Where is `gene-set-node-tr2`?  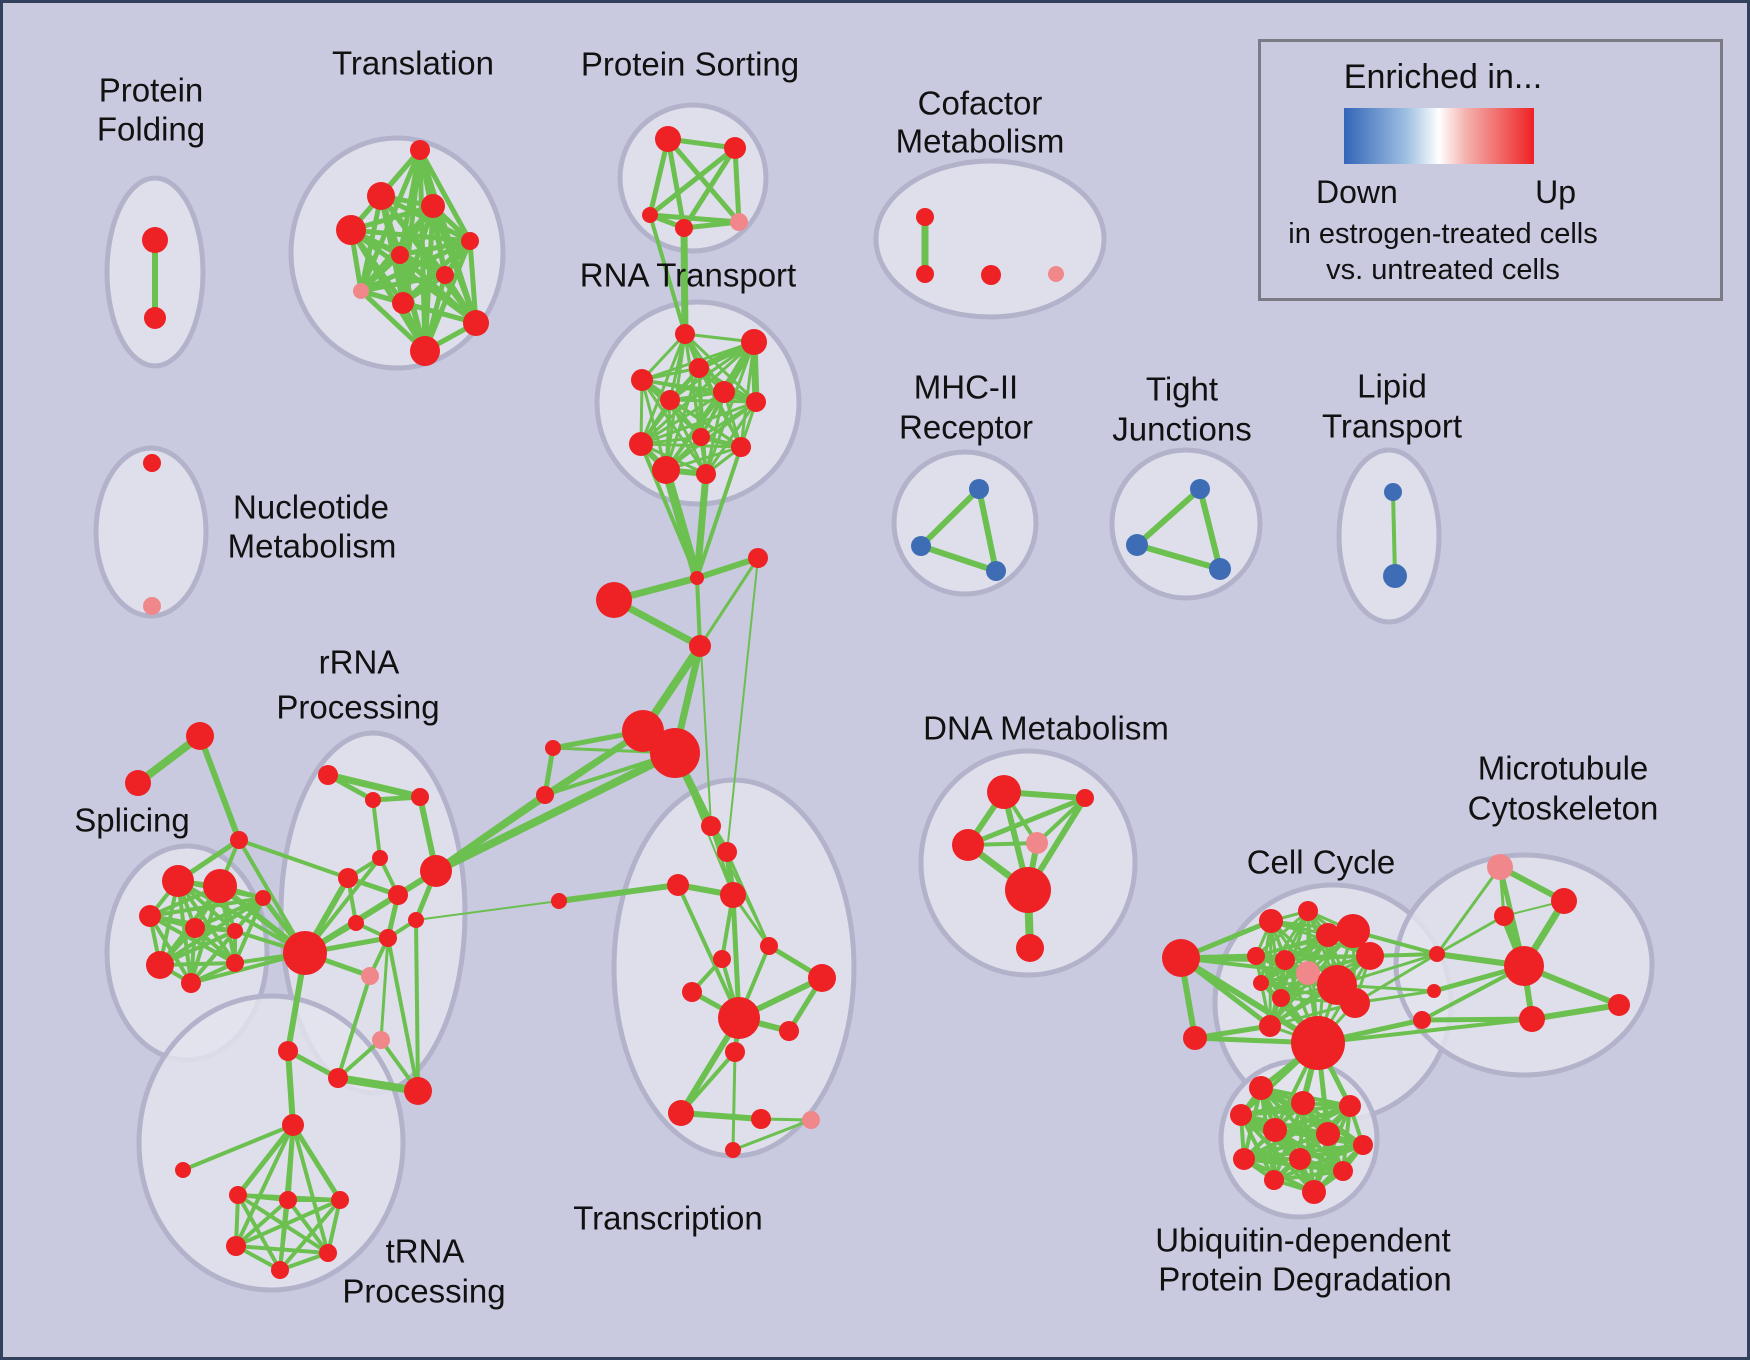 gene-set-node-tr2 is located at coordinates (727, 852).